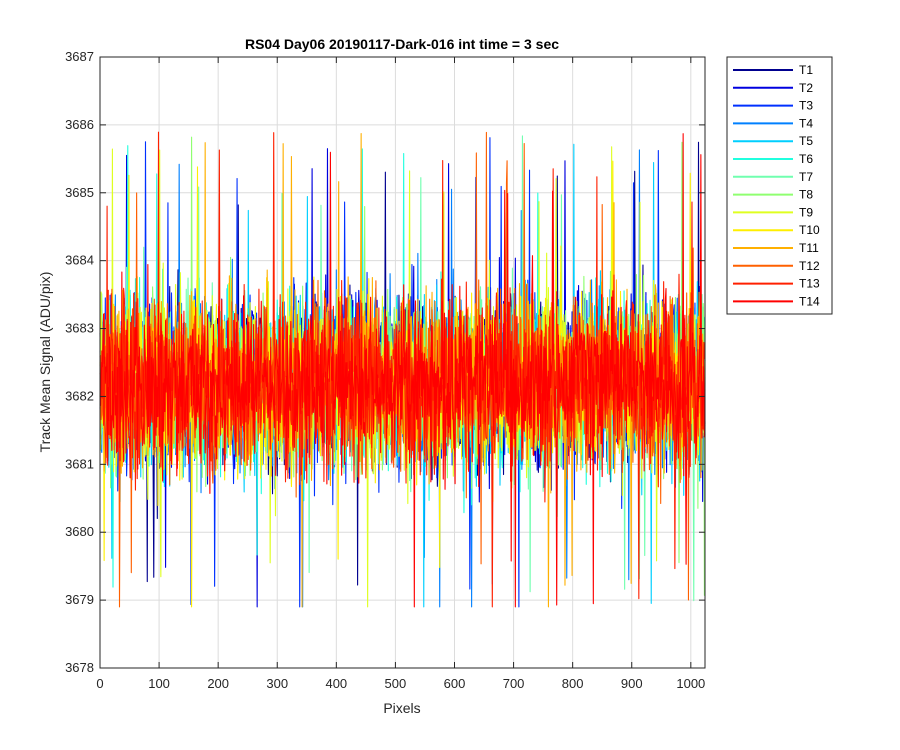 Image resolution: width=900 pixels, height=750 pixels. I want to click on y-tick-label: 3685, so click(79, 192).